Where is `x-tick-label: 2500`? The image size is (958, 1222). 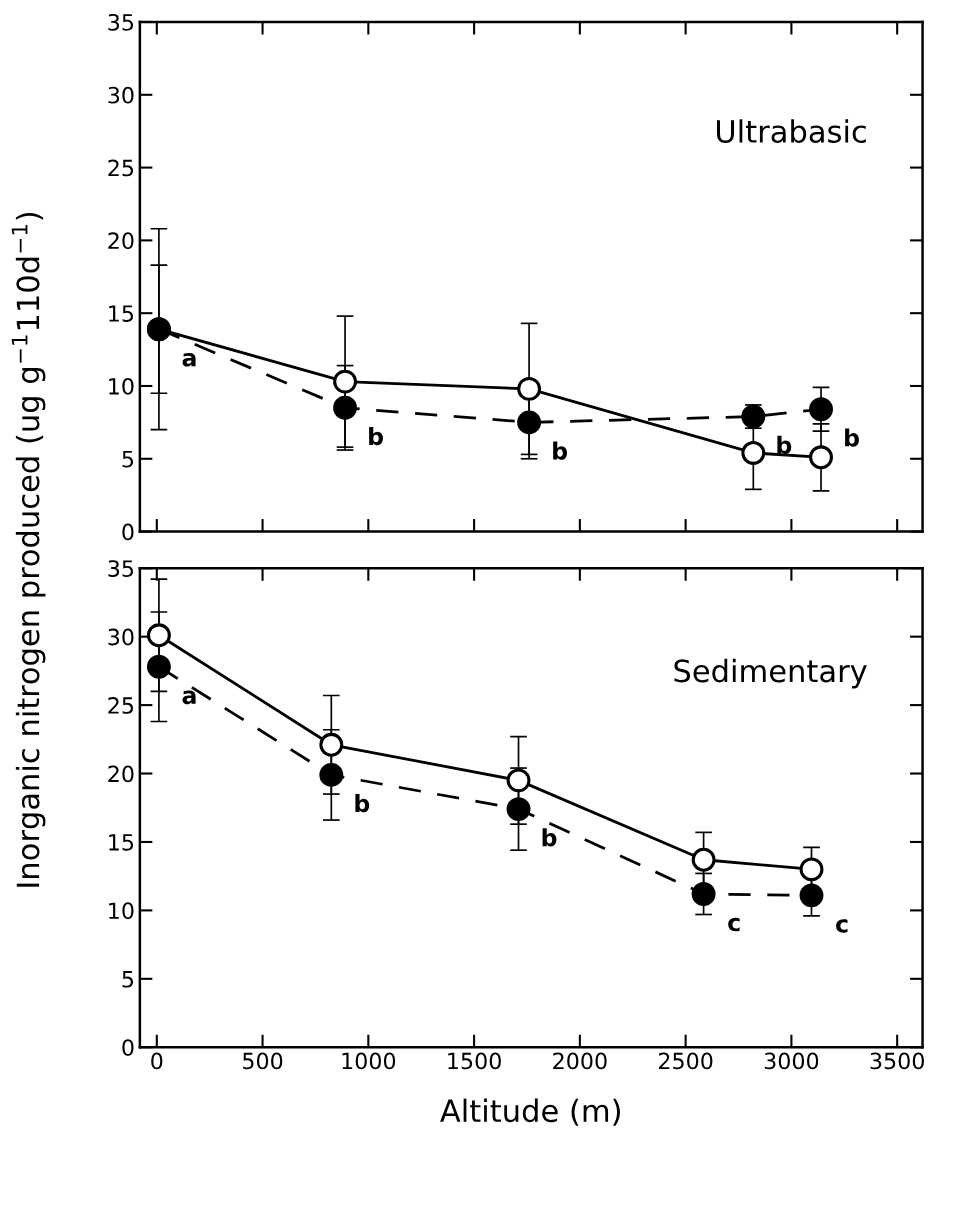 x-tick-label: 2500 is located at coordinates (685, 1061).